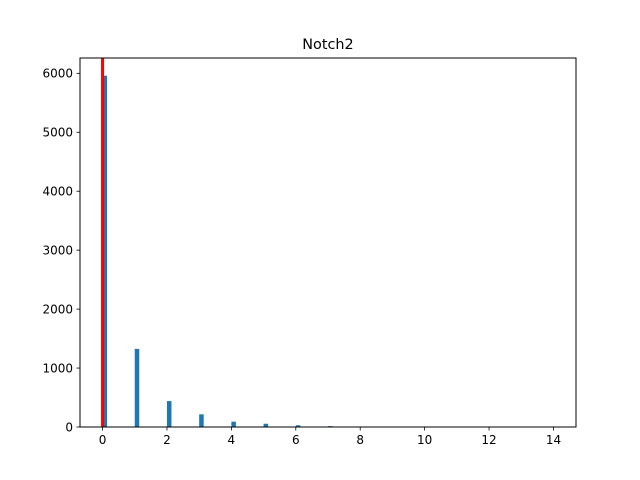 The height and width of the screenshot is (480, 640). Describe the element at coordinates (103, 440) in the screenshot. I see `x-tick-label: 0` at that location.